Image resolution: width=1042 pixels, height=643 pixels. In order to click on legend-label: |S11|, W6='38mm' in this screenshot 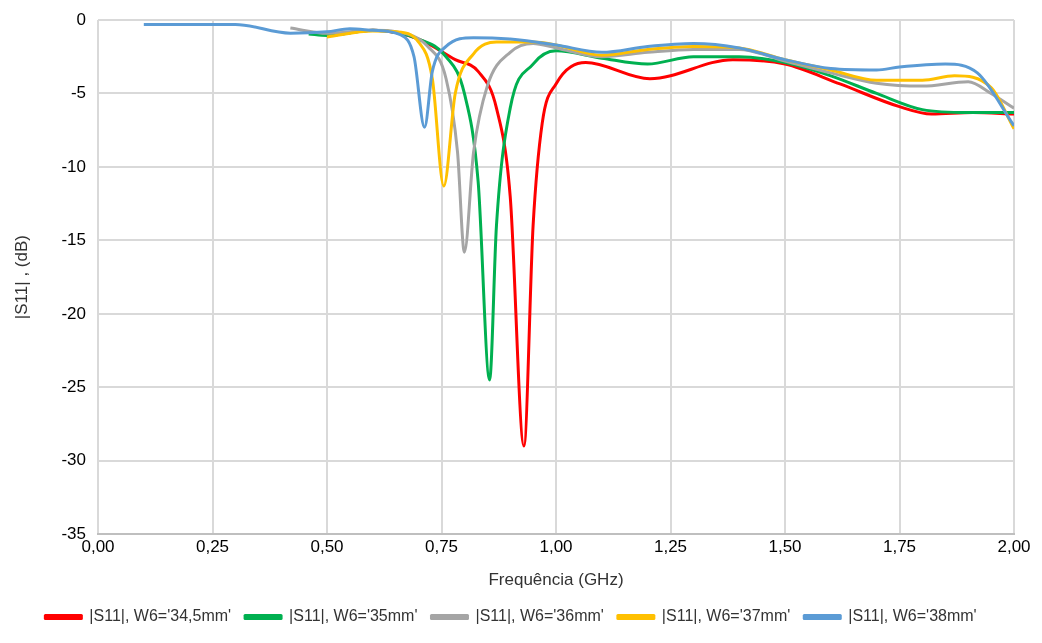, I will do `click(912, 616)`.